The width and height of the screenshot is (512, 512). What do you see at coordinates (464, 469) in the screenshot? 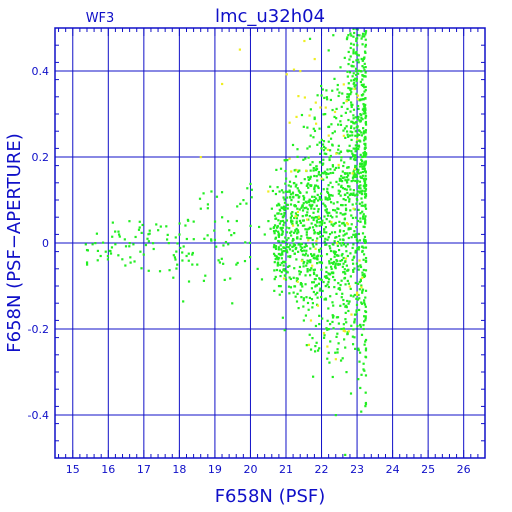
I see `x-tick-label: 26` at bounding box center [464, 469].